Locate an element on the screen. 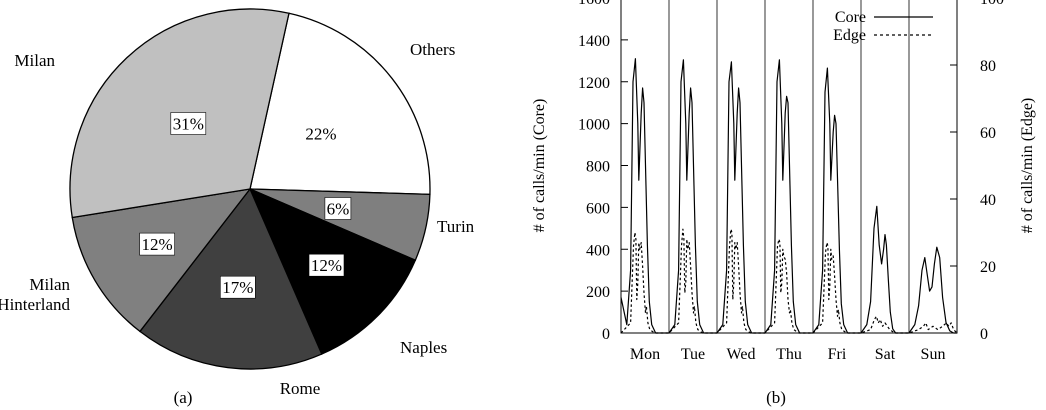 This screenshot has height=410, width=1046. y2-tick-label: 20 is located at coordinates (988, 267).